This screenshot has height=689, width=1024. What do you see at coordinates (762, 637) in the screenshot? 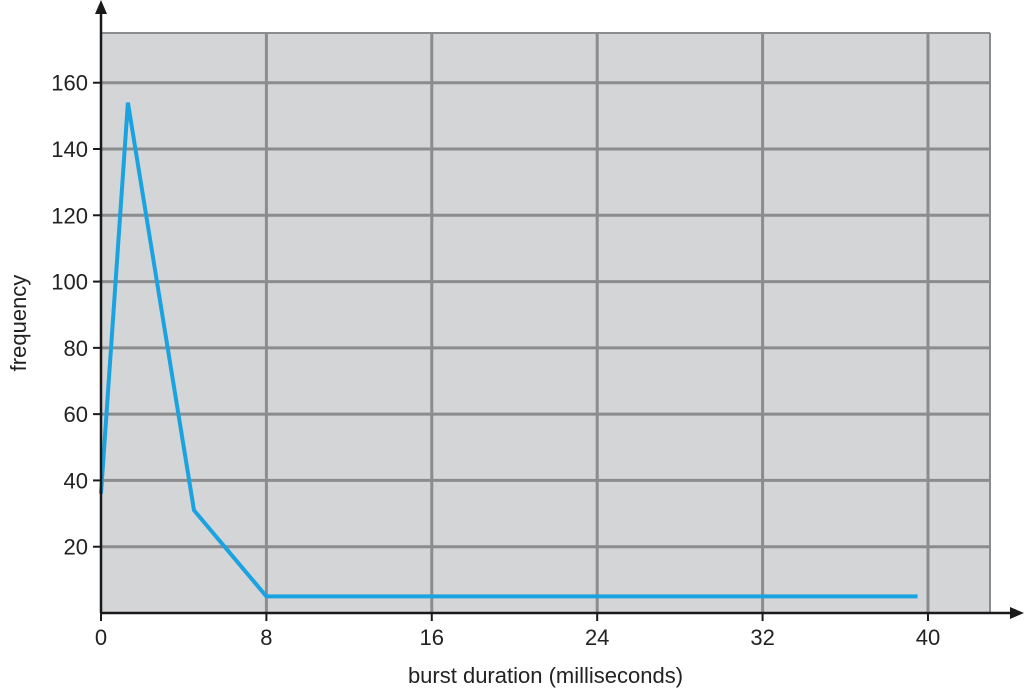
I see `x-tick-label: 32` at bounding box center [762, 637].